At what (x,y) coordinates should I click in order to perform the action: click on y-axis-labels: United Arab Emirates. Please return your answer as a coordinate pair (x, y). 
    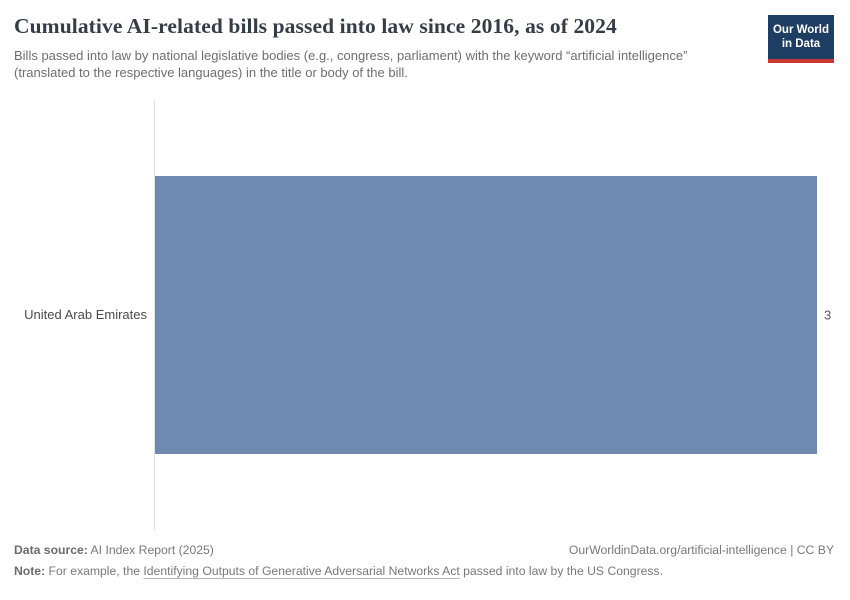
    Looking at the image, I should click on (77, 315).